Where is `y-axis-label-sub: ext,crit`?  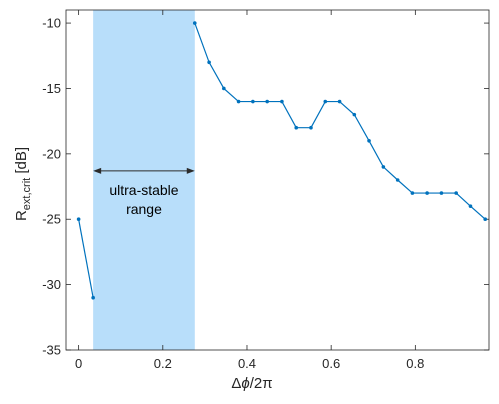 y-axis-label-sub: ext,crit is located at coordinates (27, 194).